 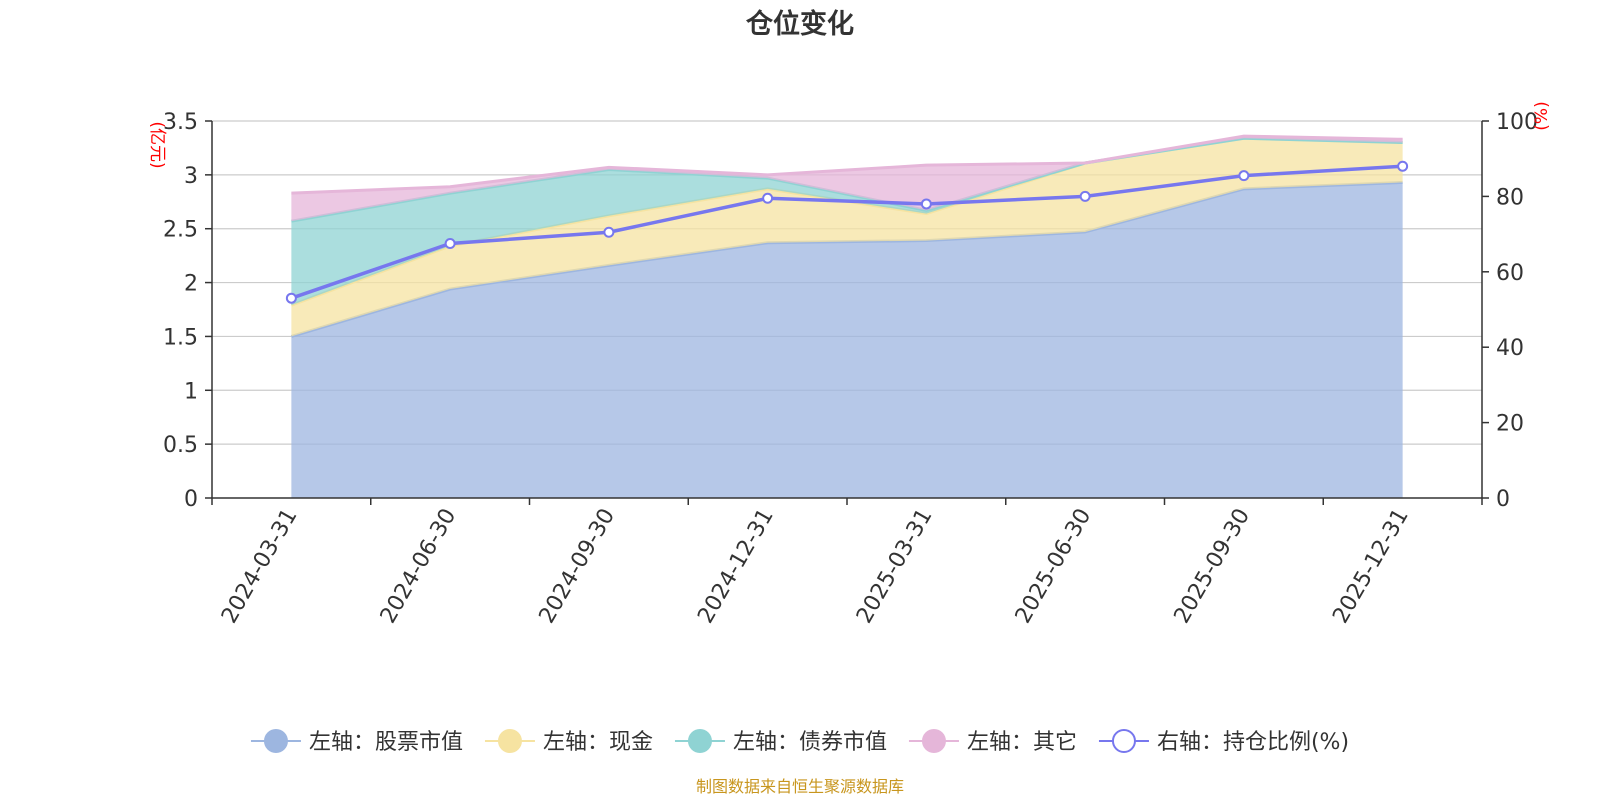 I want to click on x-tick-label: 2024-03-31, so click(x=260, y=566).